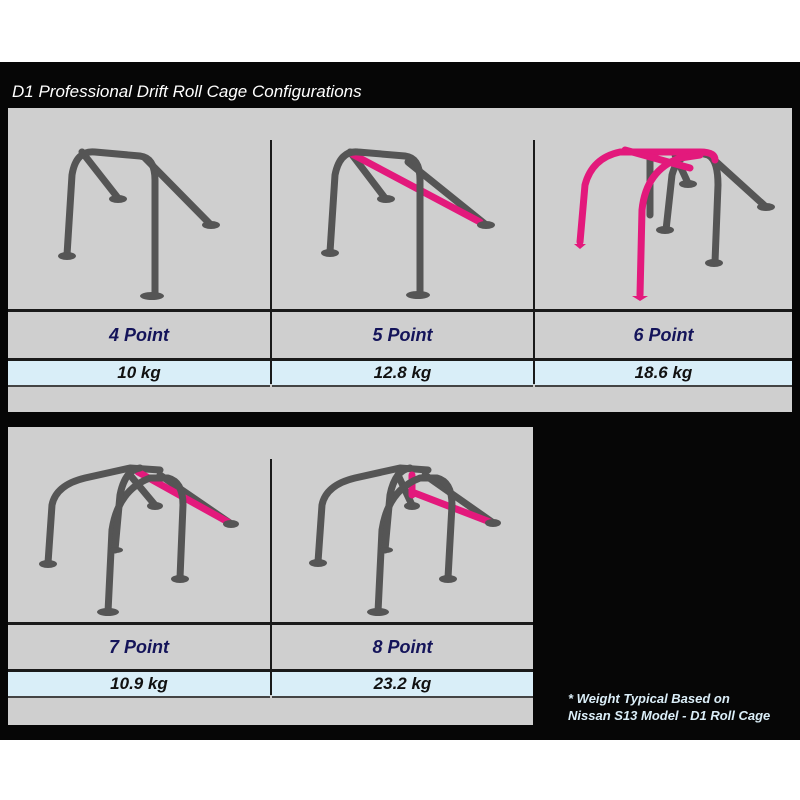 The width and height of the screenshot is (800, 800). Describe the element at coordinates (139, 372) in the screenshot. I see `config-weight: 10 kg` at that location.